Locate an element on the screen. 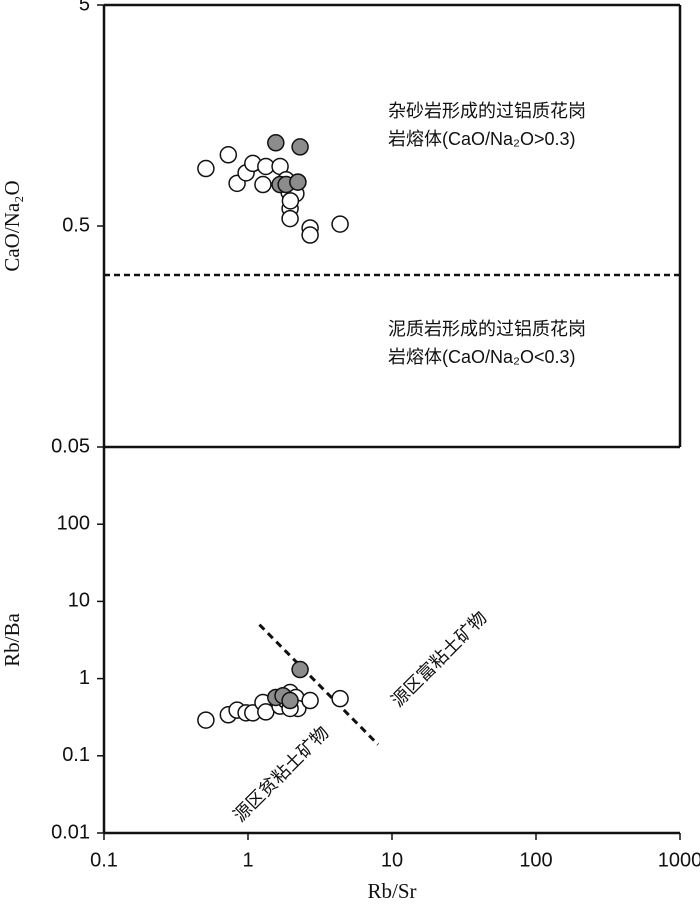 The height and width of the screenshot is (912, 700). x-tick-label: 1 is located at coordinates (247, 860).